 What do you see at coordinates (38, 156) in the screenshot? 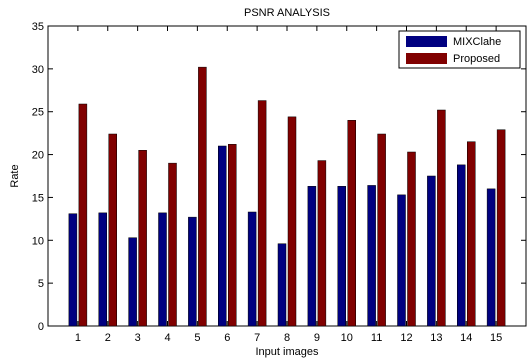
I see `y-tick-label: 20` at bounding box center [38, 156].